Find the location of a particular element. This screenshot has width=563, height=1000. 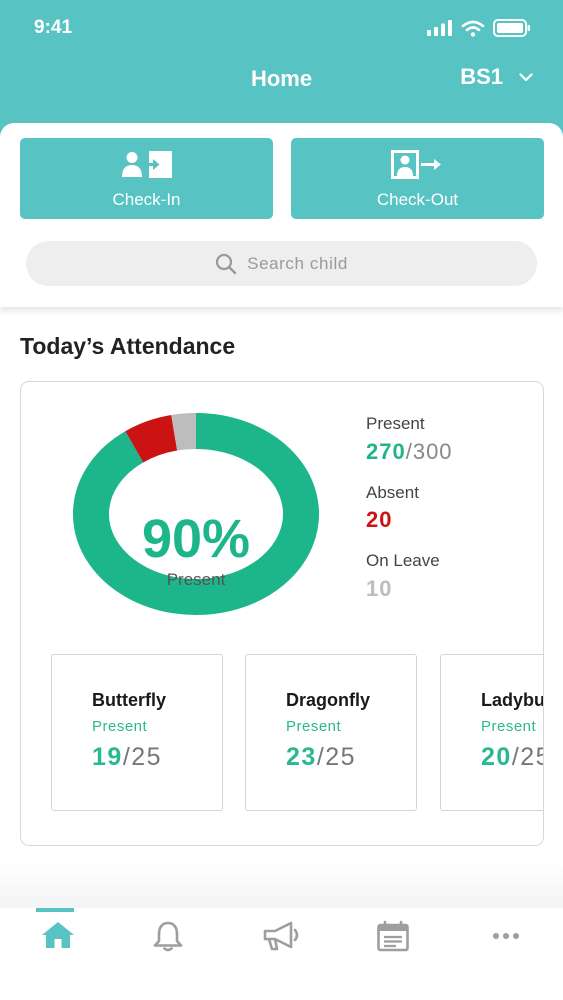

donut-segment-on-leave is located at coordinates (184, 432).